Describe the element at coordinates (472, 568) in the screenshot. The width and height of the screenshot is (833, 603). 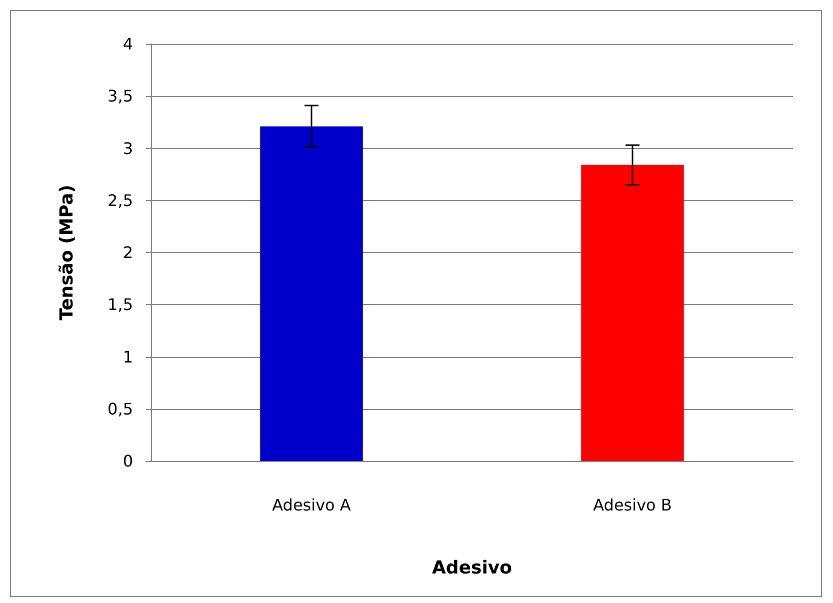
I see `x-axis-title: Adesivo` at that location.